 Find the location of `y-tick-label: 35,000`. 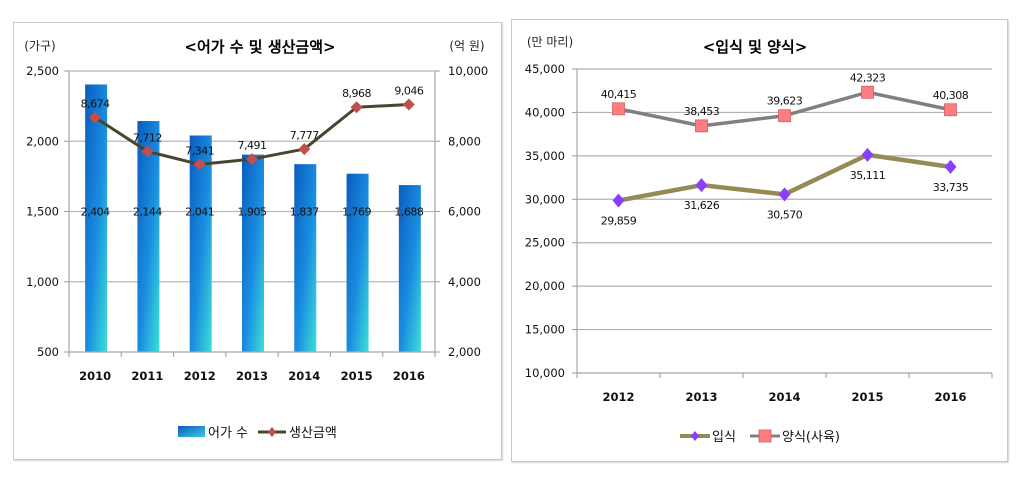

y-tick-label: 35,000 is located at coordinates (545, 156).